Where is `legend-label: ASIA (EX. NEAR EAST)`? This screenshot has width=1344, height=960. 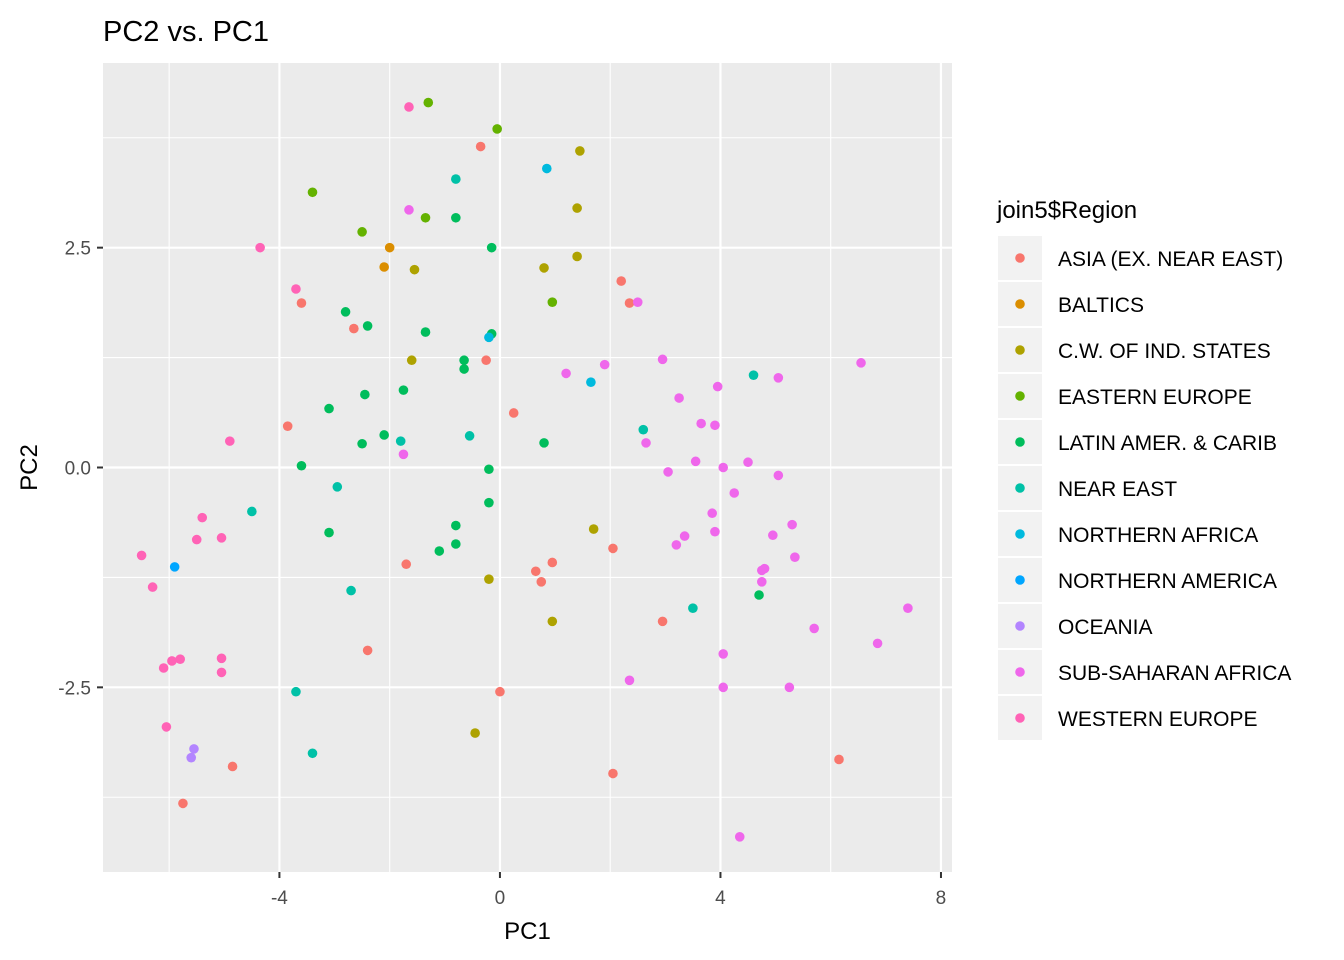 legend-label: ASIA (EX. NEAR EAST) is located at coordinates (1170, 259).